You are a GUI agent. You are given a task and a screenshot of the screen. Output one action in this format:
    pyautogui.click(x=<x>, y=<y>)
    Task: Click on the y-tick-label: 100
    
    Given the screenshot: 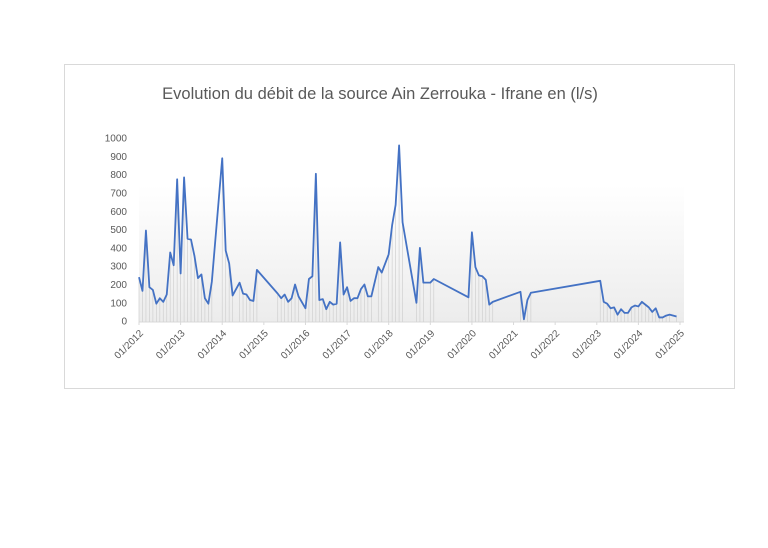 What is the action you would take?
    pyautogui.click(x=118, y=303)
    